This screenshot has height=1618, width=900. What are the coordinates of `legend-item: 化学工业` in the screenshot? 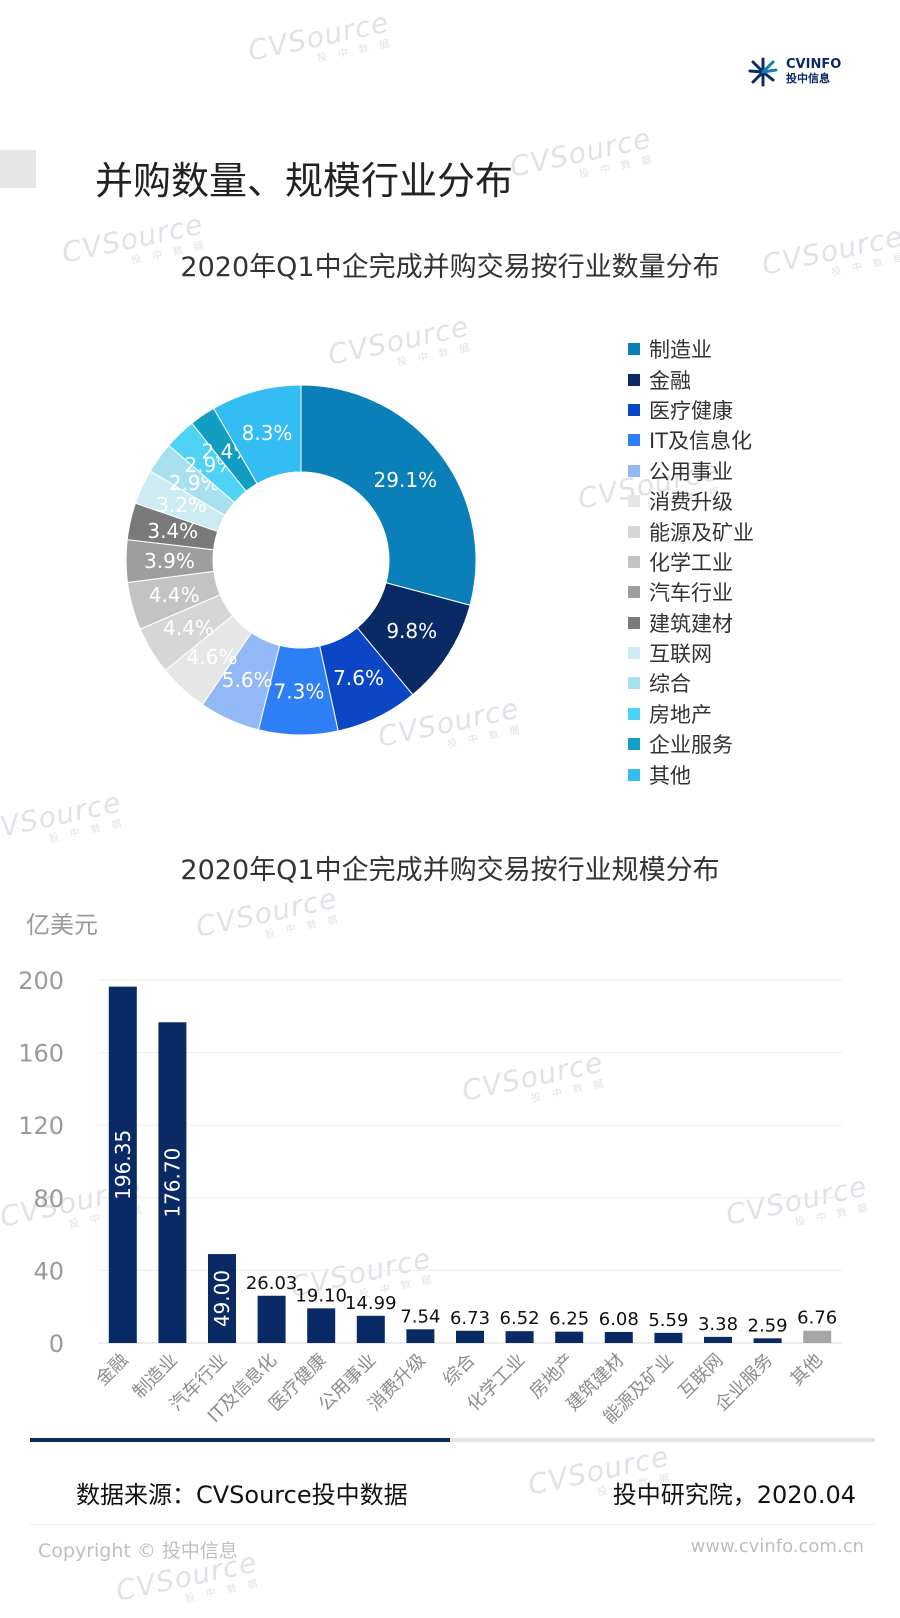 It's located at (691, 562).